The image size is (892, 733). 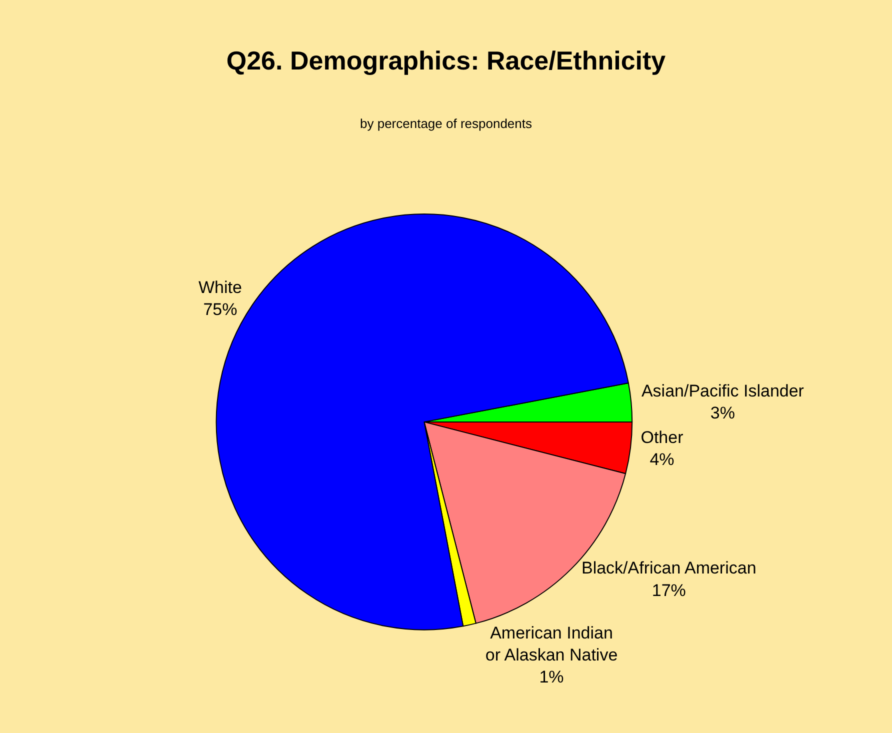 What do you see at coordinates (722, 391) in the screenshot?
I see `slice-label: Asian/Pacific Islander` at bounding box center [722, 391].